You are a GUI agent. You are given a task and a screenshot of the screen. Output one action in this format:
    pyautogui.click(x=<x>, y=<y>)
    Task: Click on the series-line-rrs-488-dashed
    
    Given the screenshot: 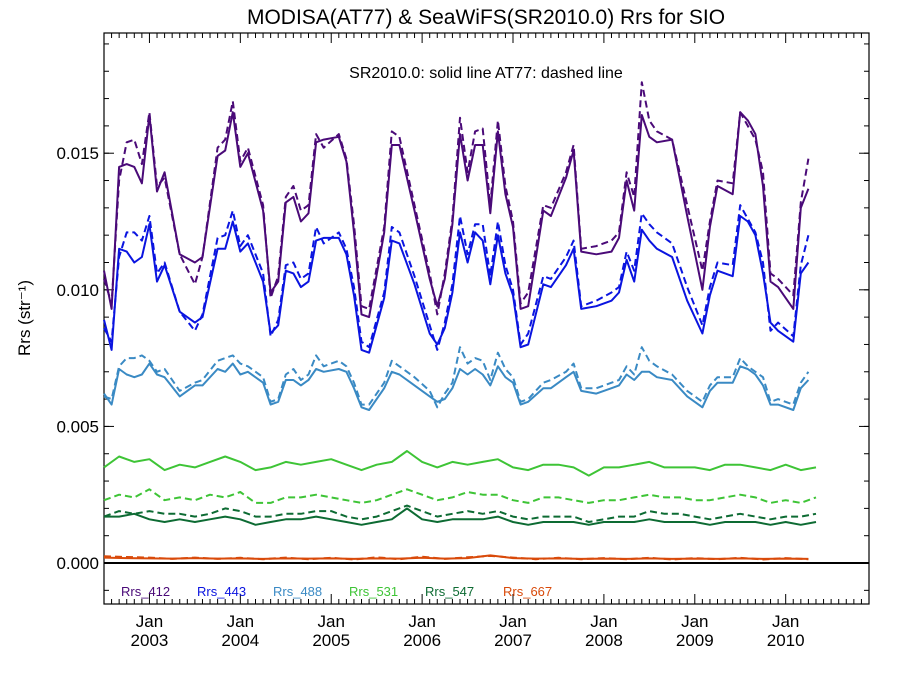 What is the action you would take?
    pyautogui.click(x=456, y=377)
    